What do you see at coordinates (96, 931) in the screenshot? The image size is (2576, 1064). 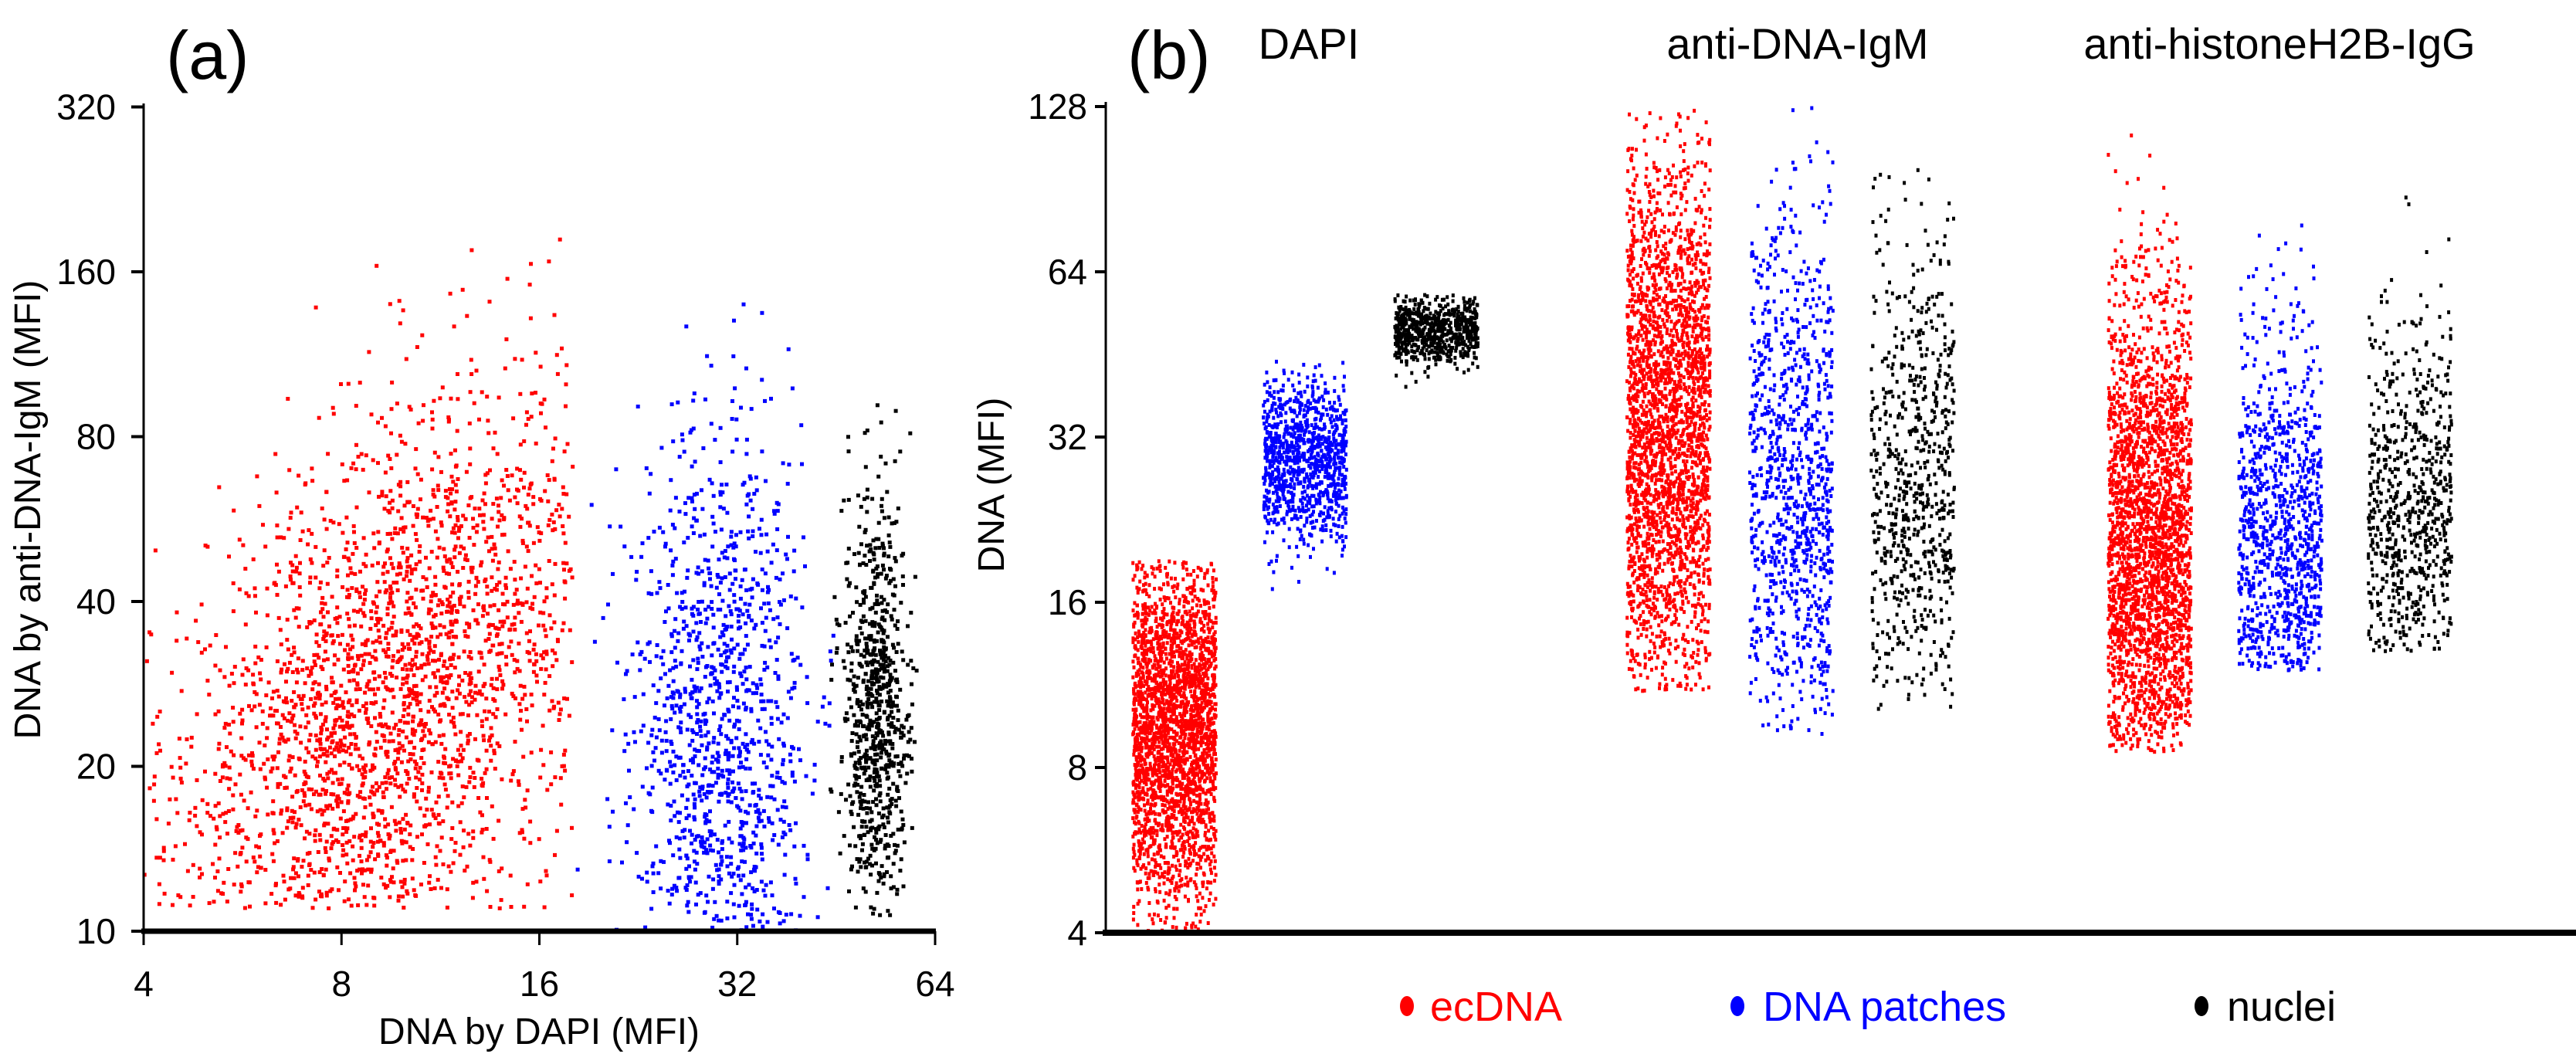 I see `y-tick-label: 10` at bounding box center [96, 931].